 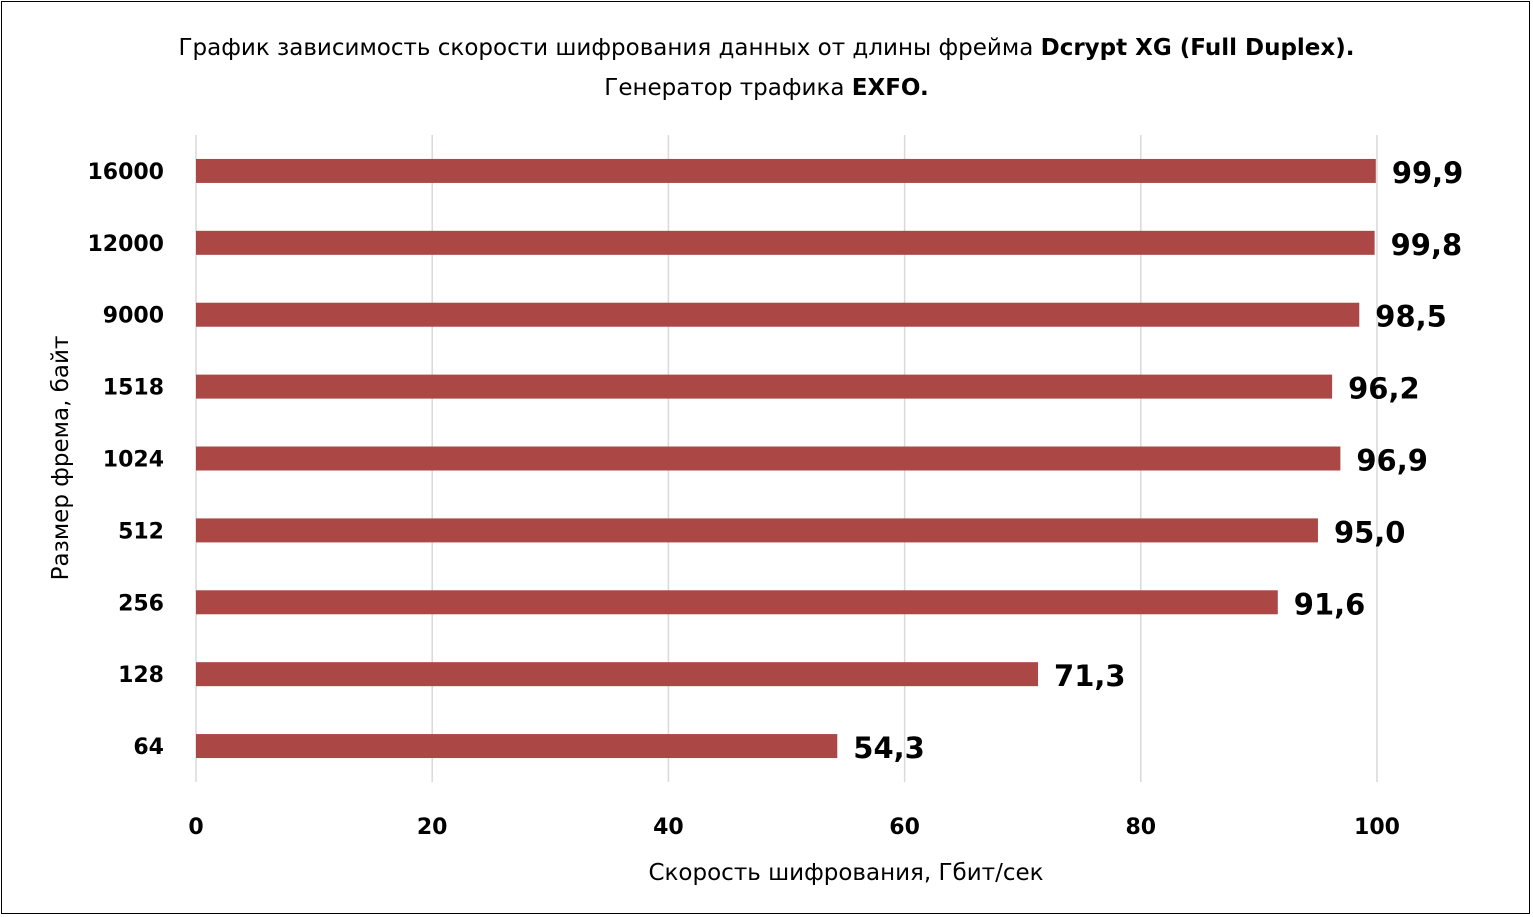 What do you see at coordinates (889, 748) in the screenshot?
I see `data-label: 54,3` at bounding box center [889, 748].